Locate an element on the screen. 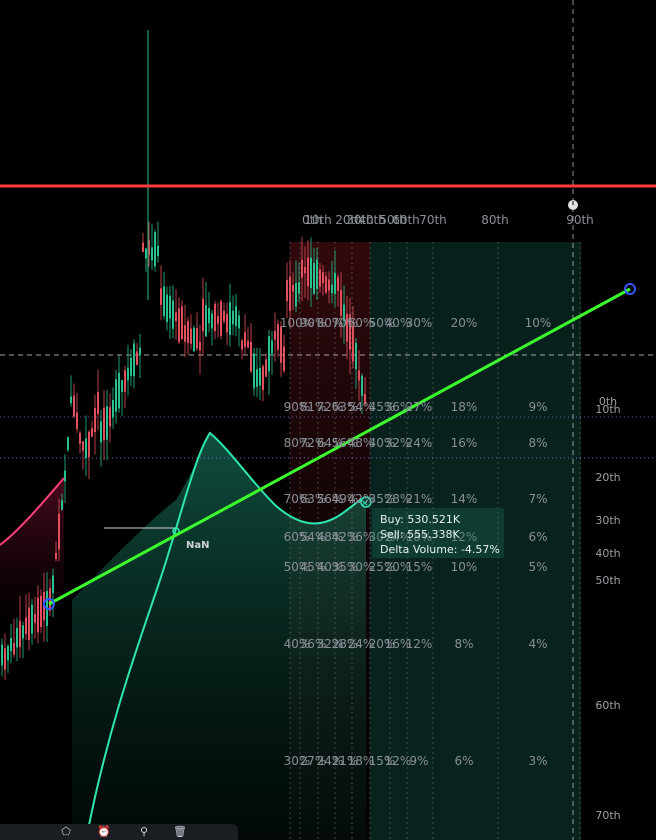  percentile-cell: 56% is located at coordinates (330, 499).